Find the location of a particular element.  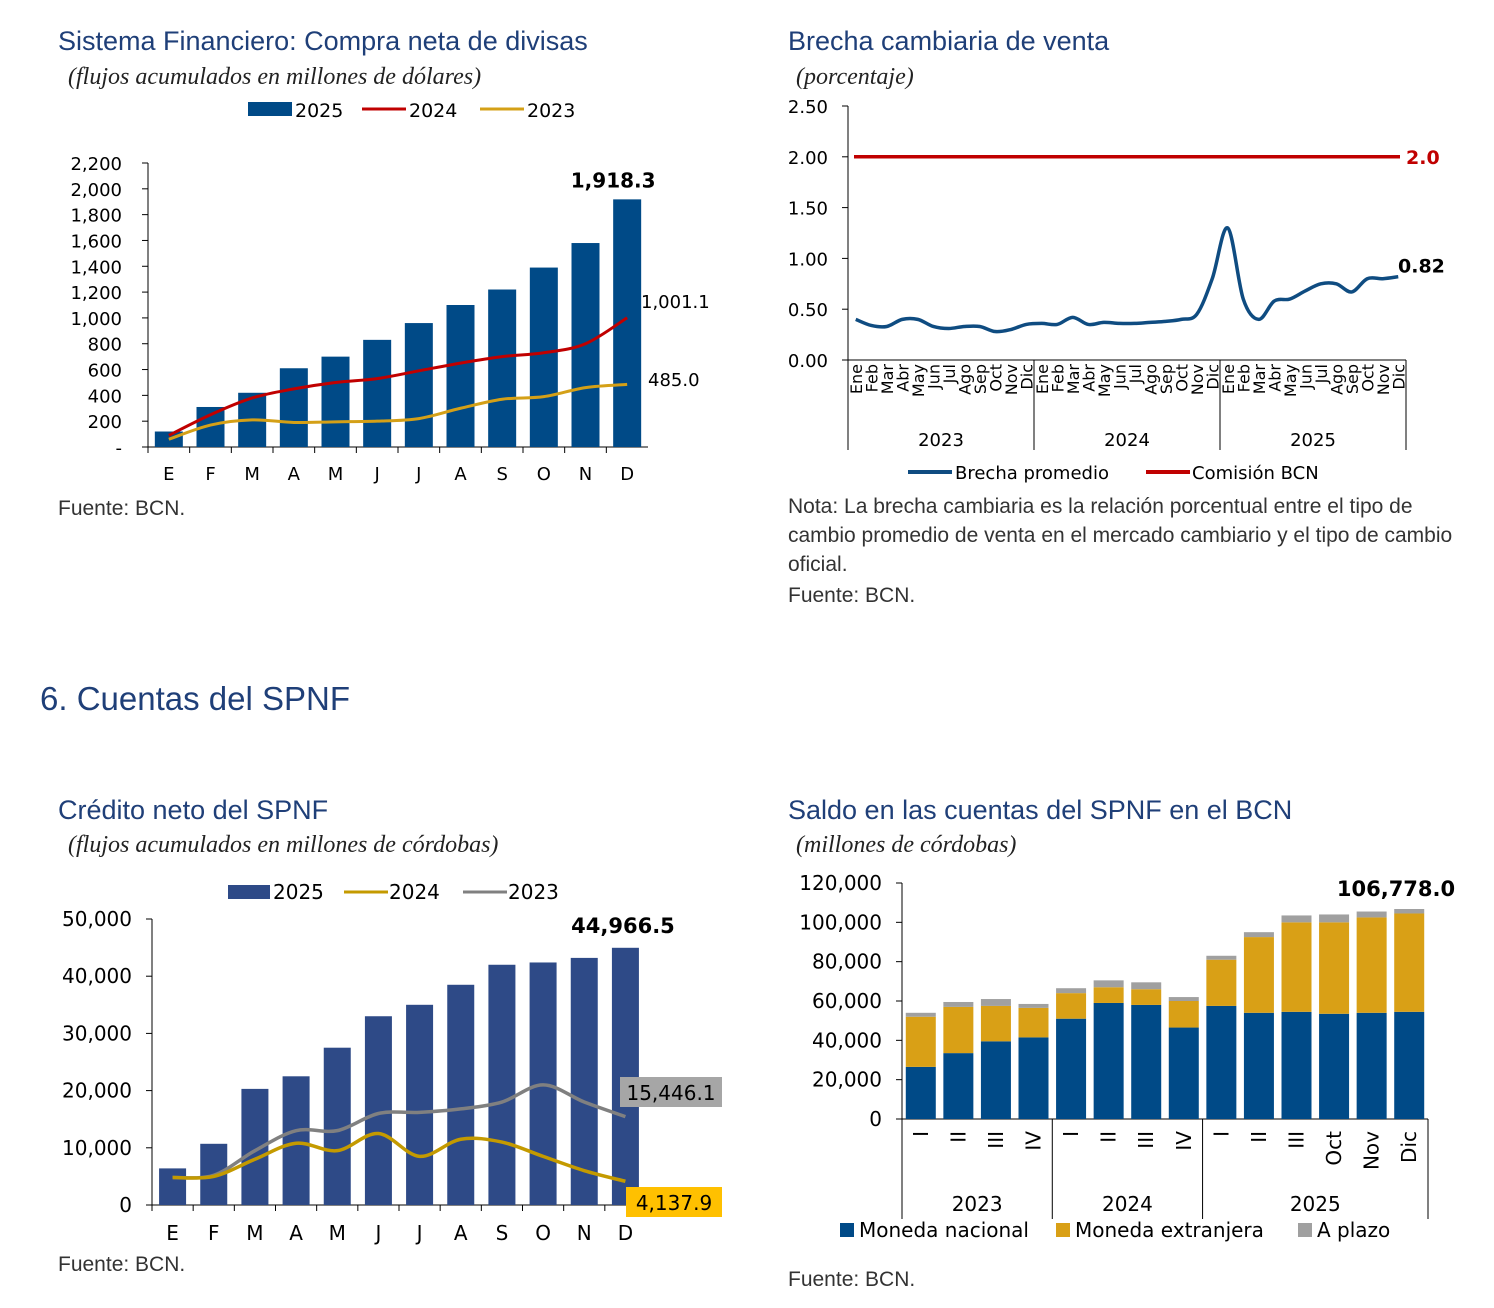

y-tick-label: 100,000 is located at coordinates (840, 922).